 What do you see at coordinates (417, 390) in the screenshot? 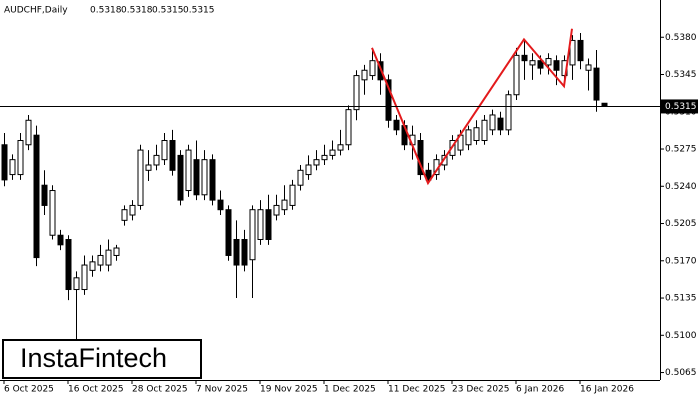
I see `x-tick-label: 11 Dec 2025` at bounding box center [417, 390].